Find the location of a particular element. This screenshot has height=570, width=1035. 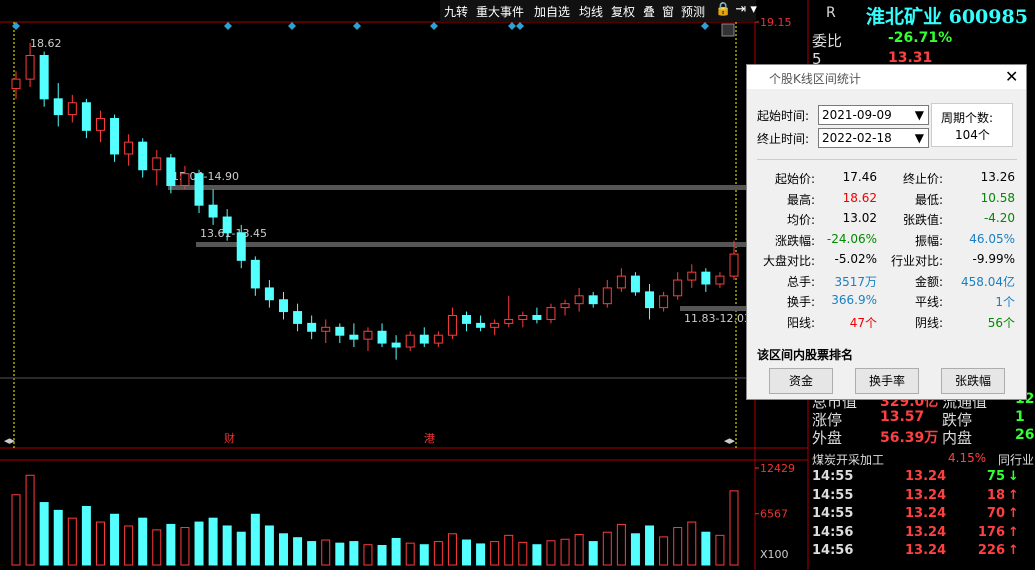

y-tick-label: 12429 is located at coordinates (777, 468).